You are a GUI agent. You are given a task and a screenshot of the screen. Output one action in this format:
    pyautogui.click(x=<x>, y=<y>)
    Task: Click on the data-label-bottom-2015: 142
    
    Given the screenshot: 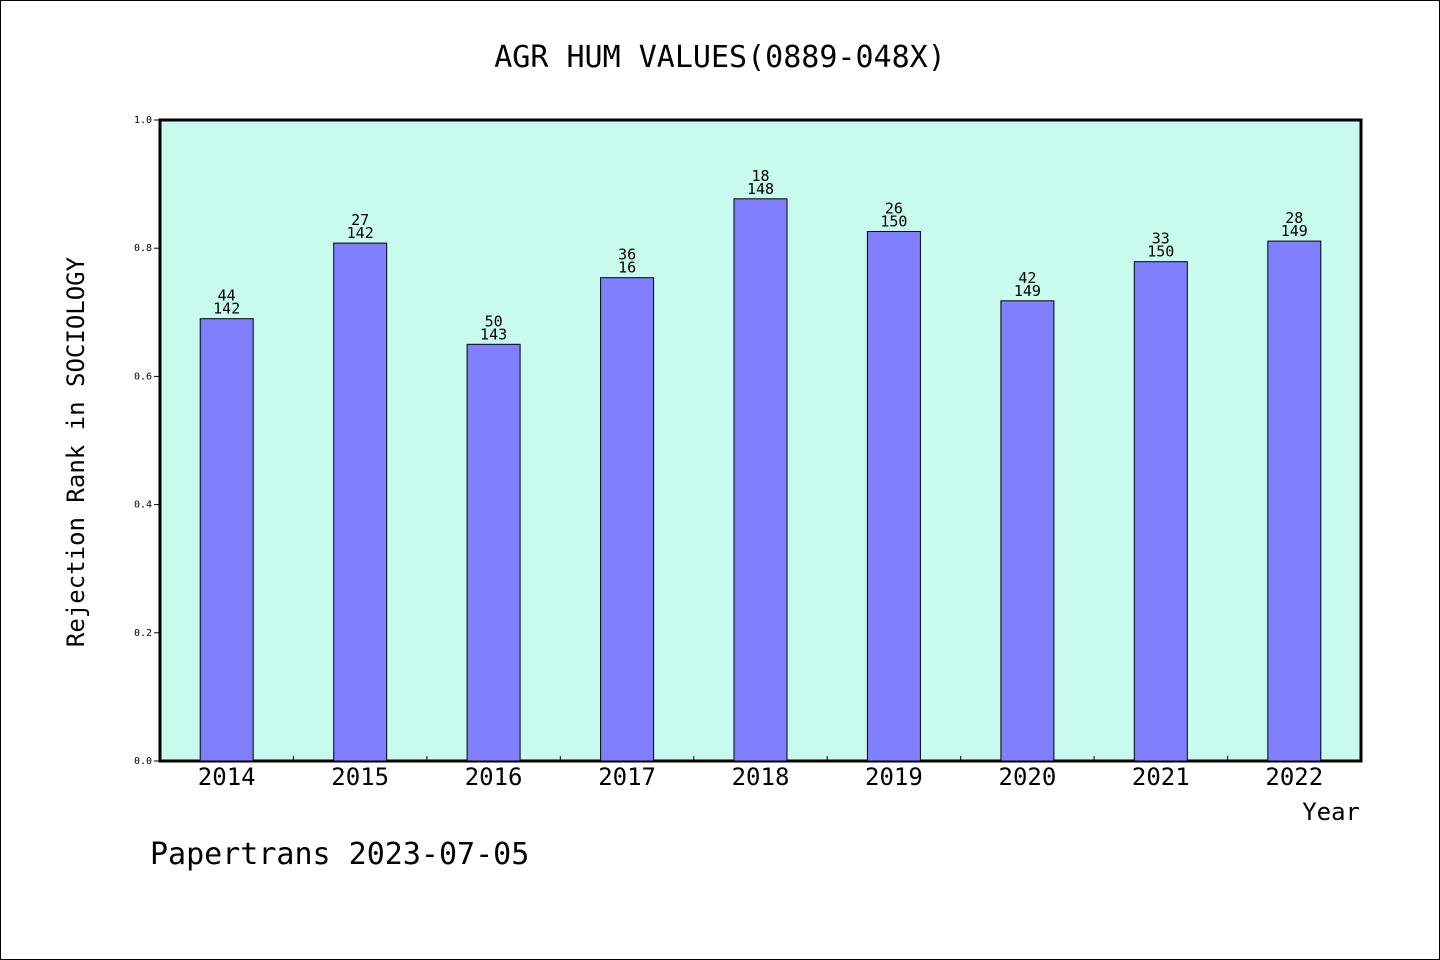 What is the action you would take?
    pyautogui.click(x=360, y=233)
    